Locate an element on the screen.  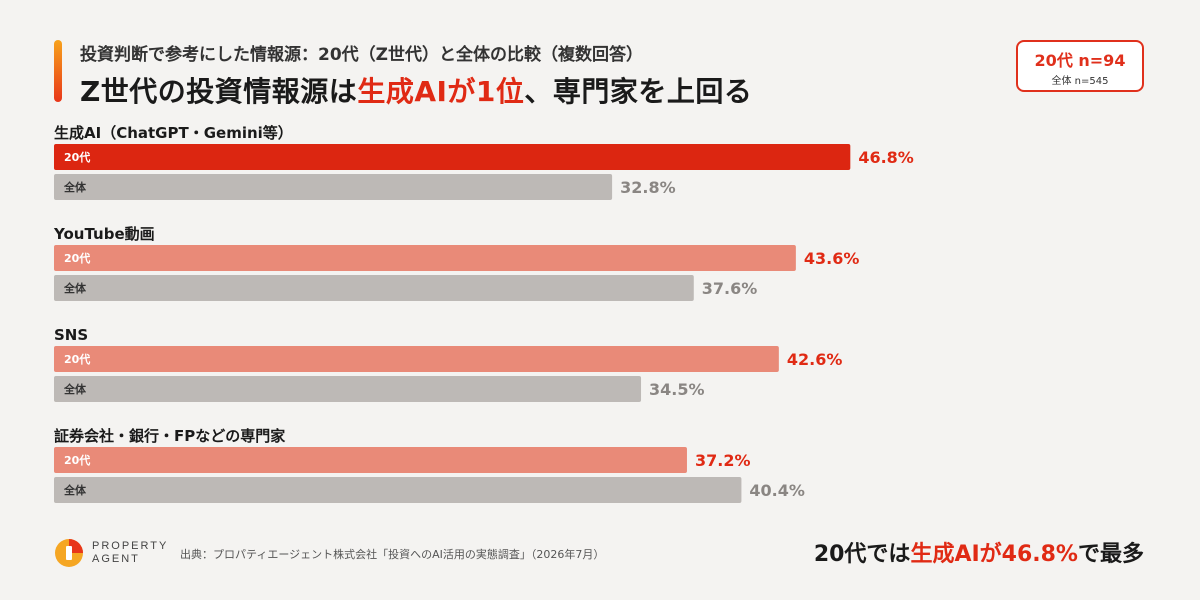
bar-value-label: 42.6% is located at coordinates (815, 359).